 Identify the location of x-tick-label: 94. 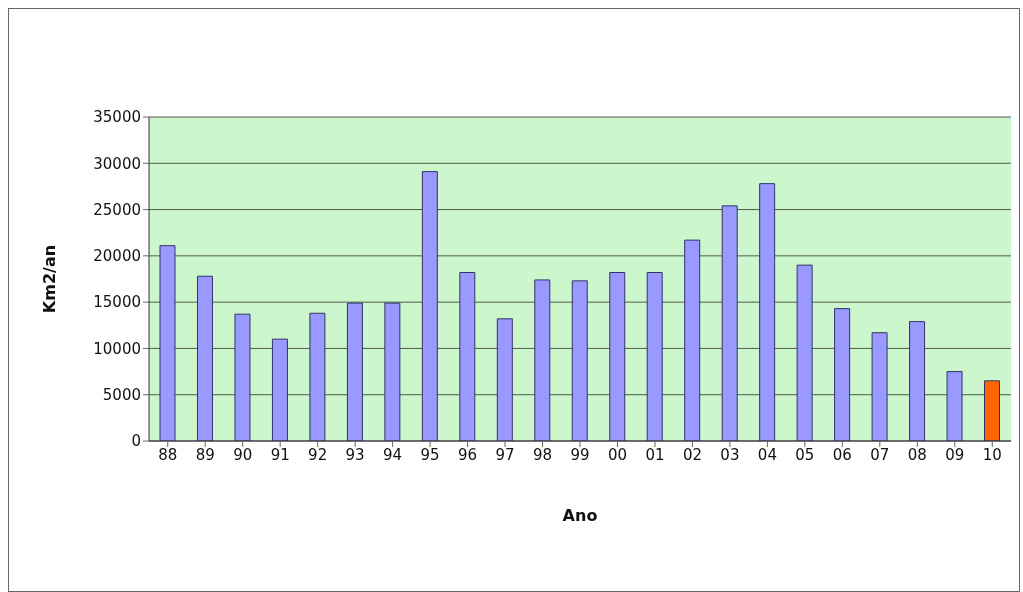
(393, 454).